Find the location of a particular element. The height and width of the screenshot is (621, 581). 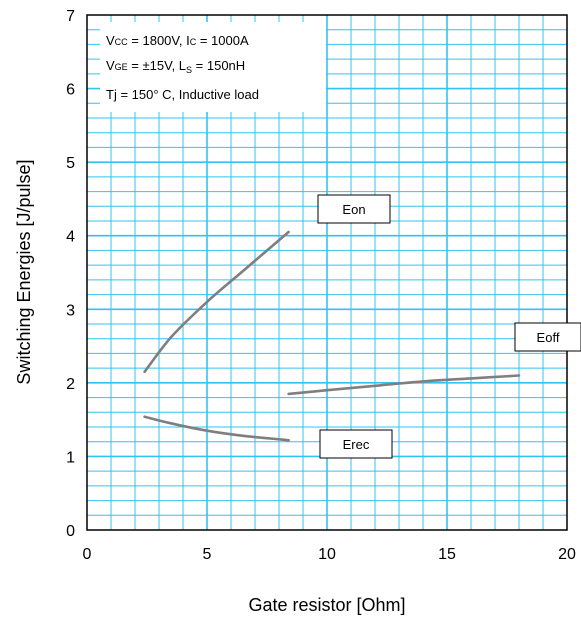

y-tick-label: 5 is located at coordinates (70, 163).